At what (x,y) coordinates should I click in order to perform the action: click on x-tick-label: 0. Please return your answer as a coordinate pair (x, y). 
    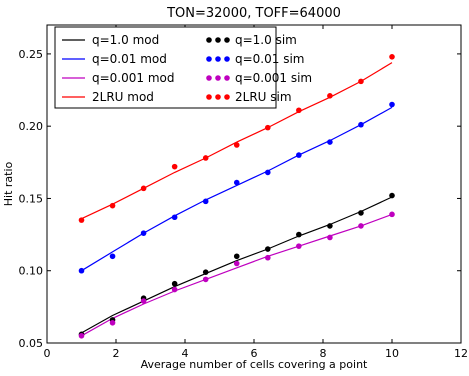
    Looking at the image, I should click on (47, 353).